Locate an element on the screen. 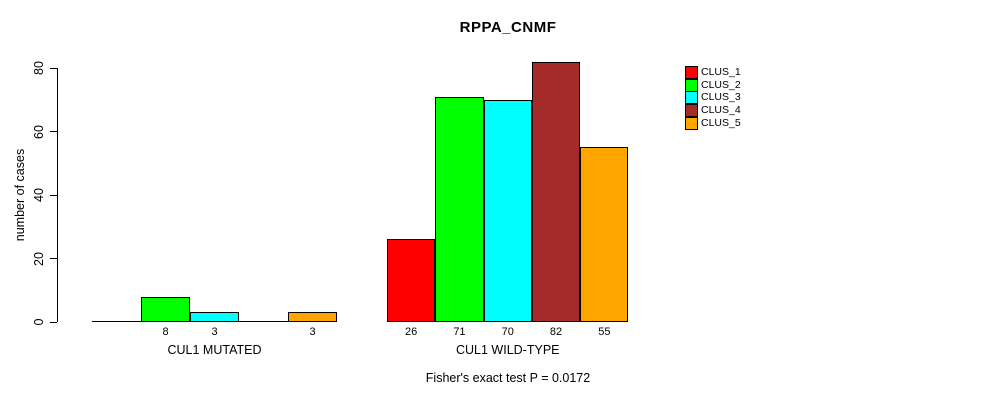  legend-label-clus_5: CLUS_5 is located at coordinates (721, 122).